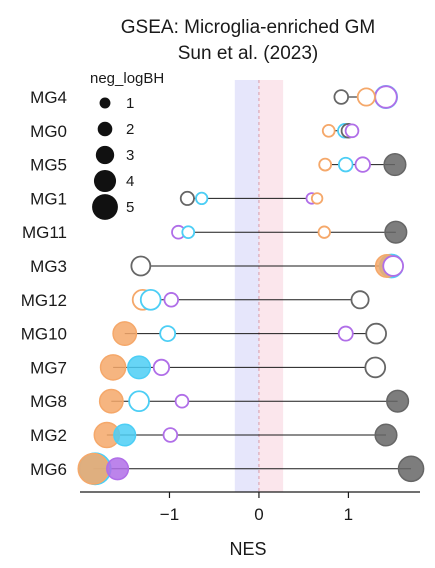  Describe the element at coordinates (325, 164) in the screenshot. I see `point-mg5-orange` at that location.